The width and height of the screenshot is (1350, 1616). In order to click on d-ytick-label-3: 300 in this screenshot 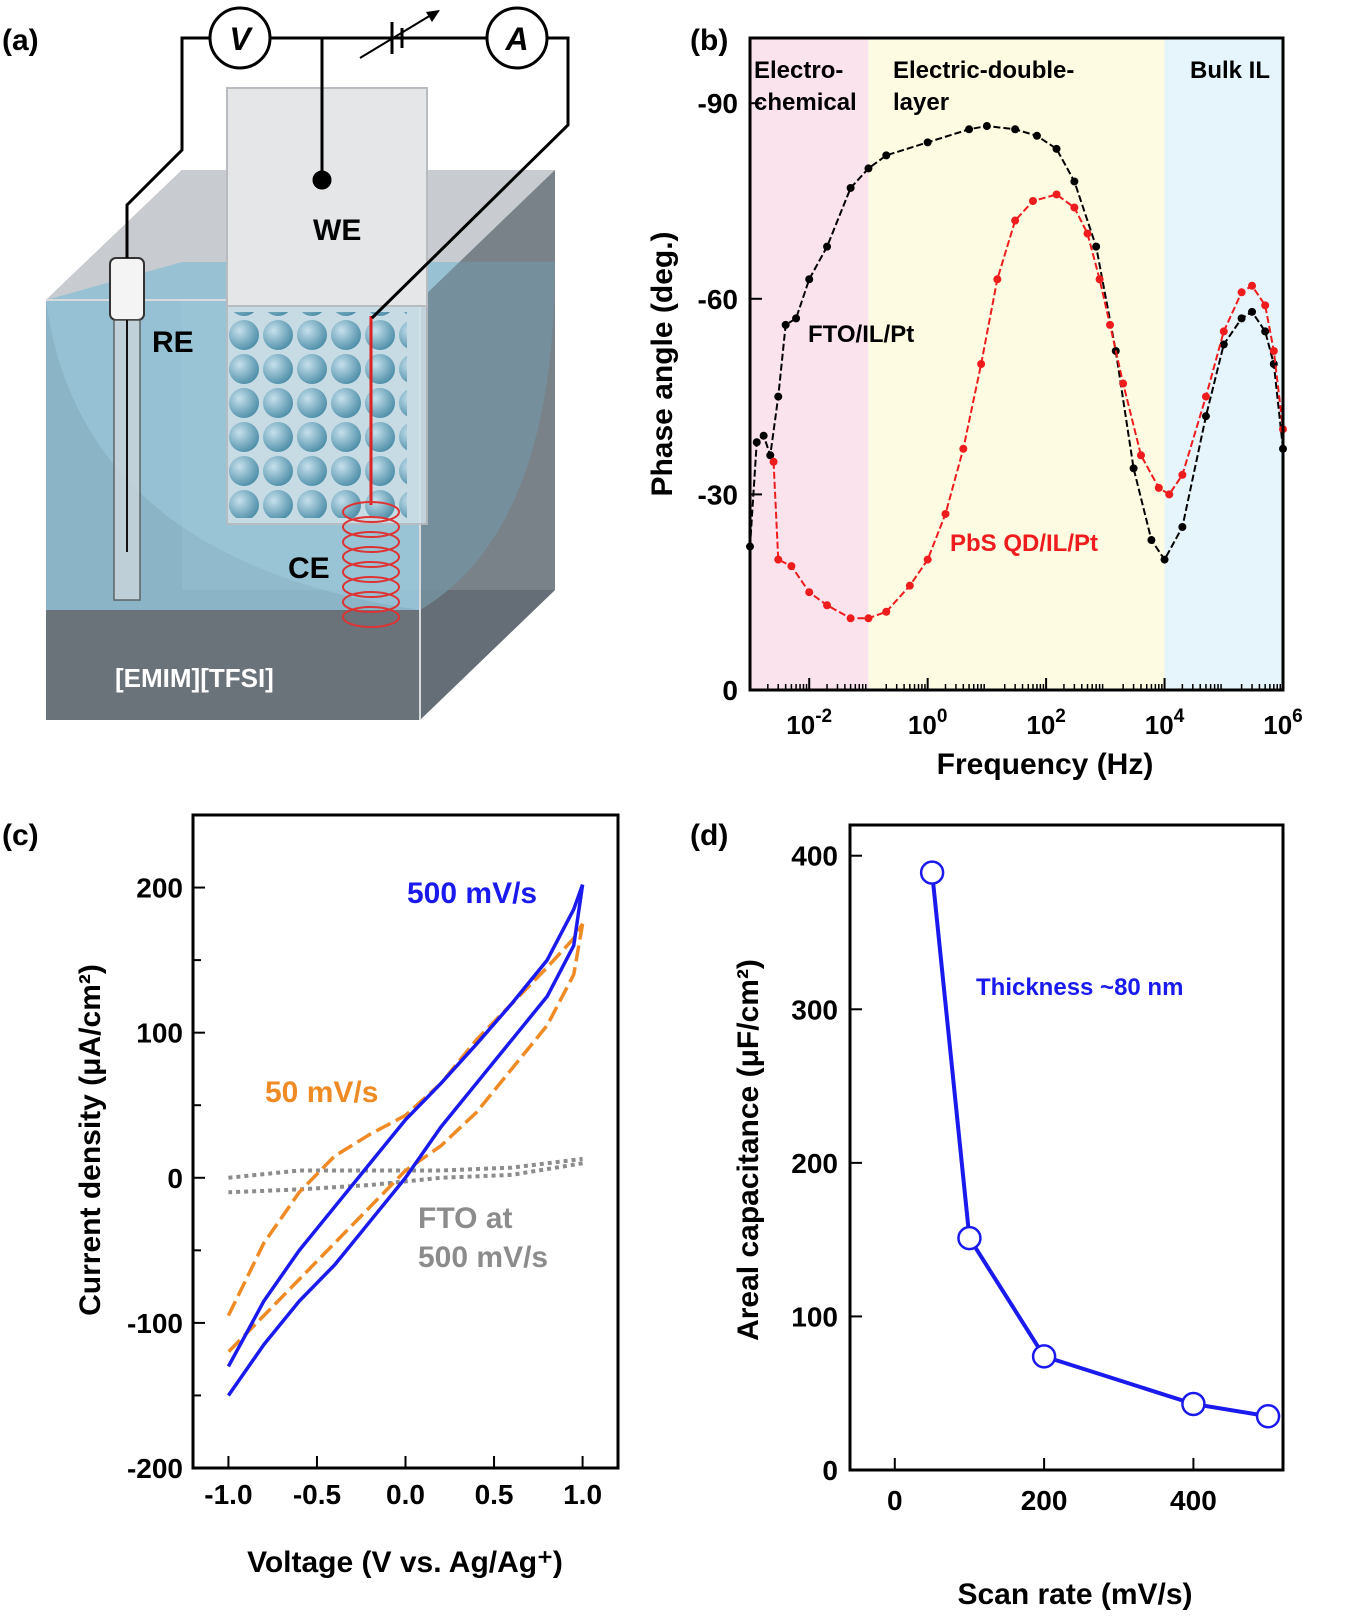, I will do `click(814, 1009)`.